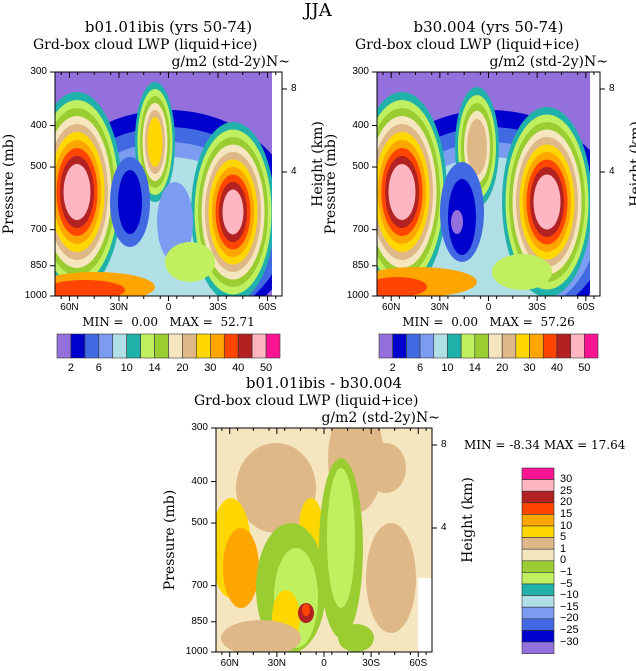  Describe the element at coordinates (569, 595) in the screenshot. I see `colorbar-label: −10` at that location.